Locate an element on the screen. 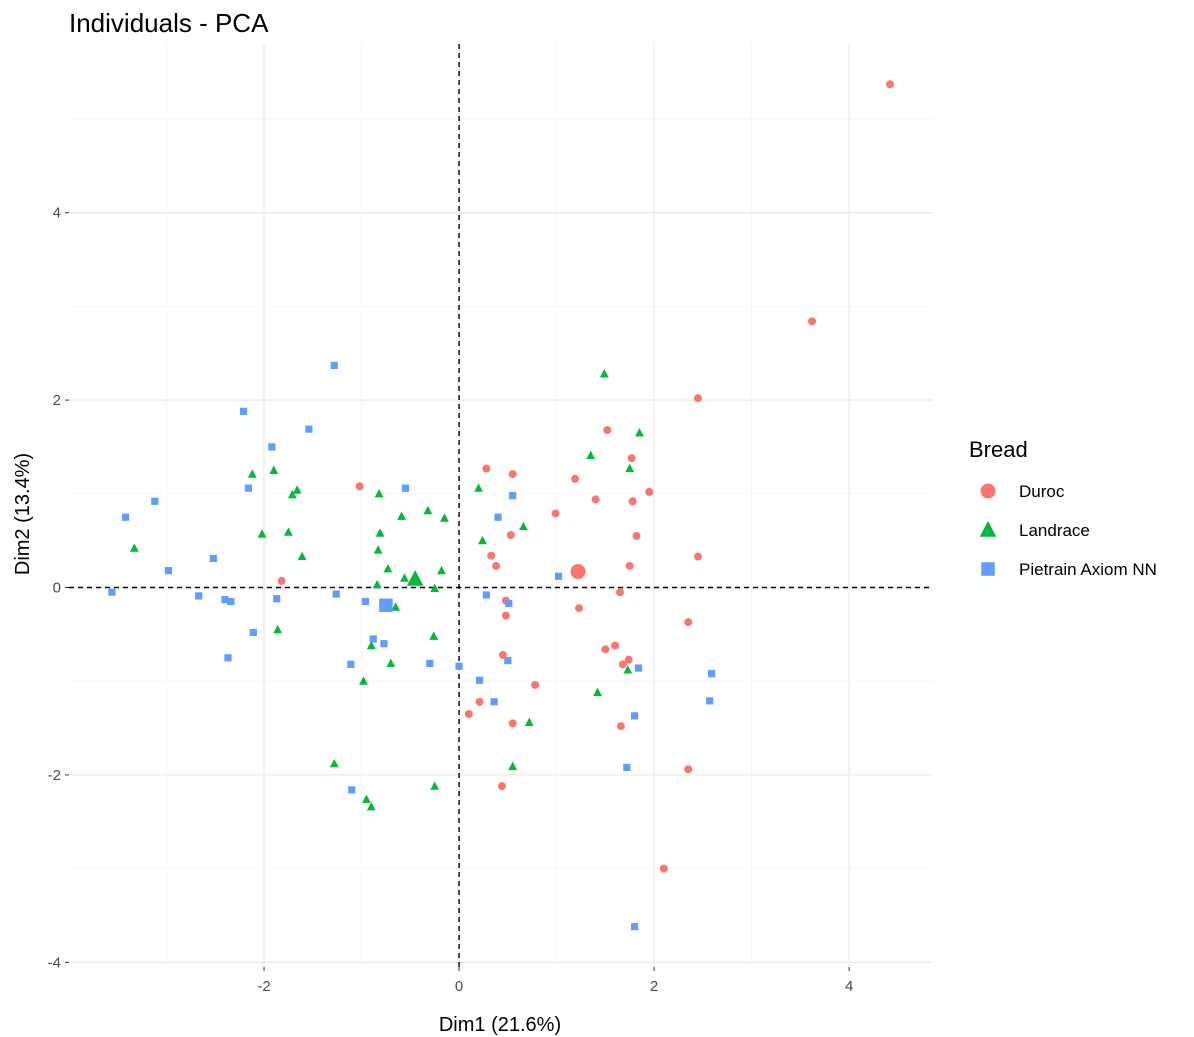 Image resolution: width=1194 pixels, height=1037 pixels. x-tick-label: 4 is located at coordinates (849, 986).